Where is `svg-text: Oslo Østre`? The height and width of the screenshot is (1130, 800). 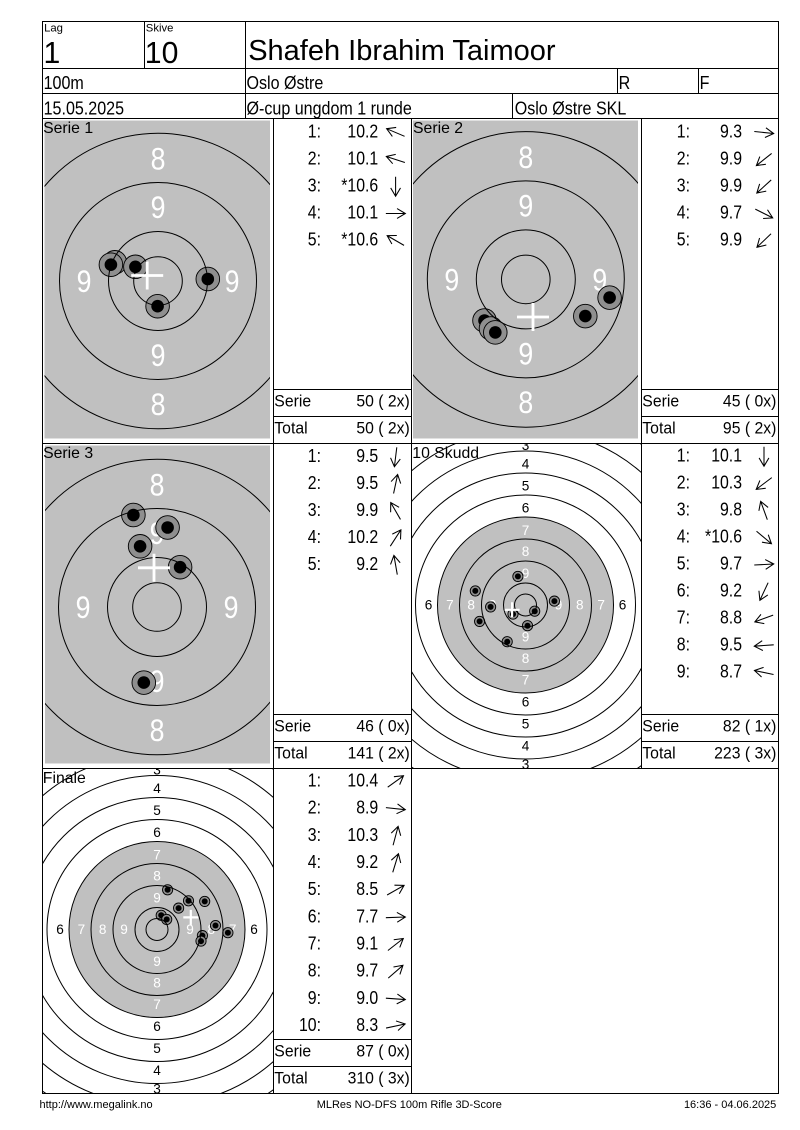 svg-text: Oslo Østre is located at coordinates (285, 82).